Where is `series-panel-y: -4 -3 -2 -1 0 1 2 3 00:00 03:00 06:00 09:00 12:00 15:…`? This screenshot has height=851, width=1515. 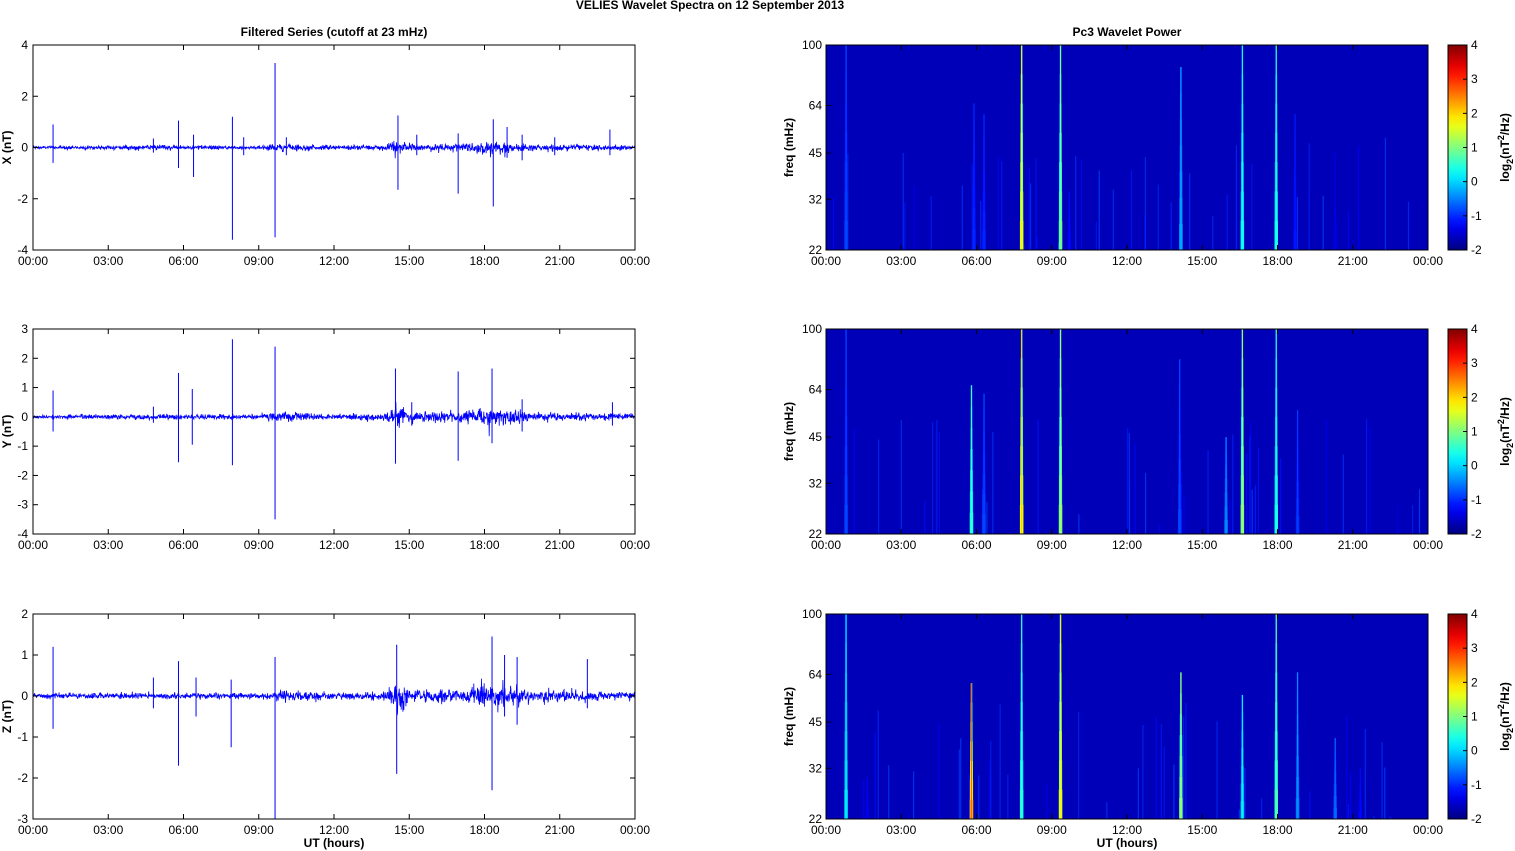
series-panel-y: -4 -3 -2 -1 0 1 2 3 00:00 03:00 06:00 09:00 12:00 15:… is located at coordinates (325, 437).